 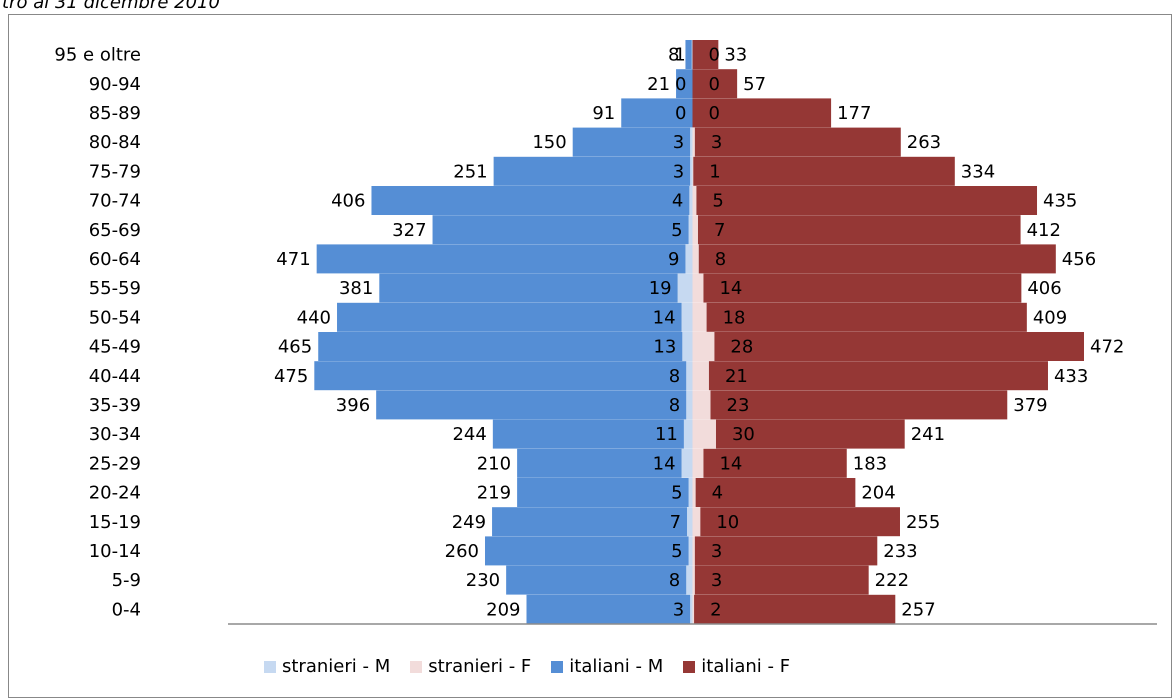 What do you see at coordinates (115, 405) in the screenshot?
I see `category-label-35-39: 35-39` at bounding box center [115, 405].